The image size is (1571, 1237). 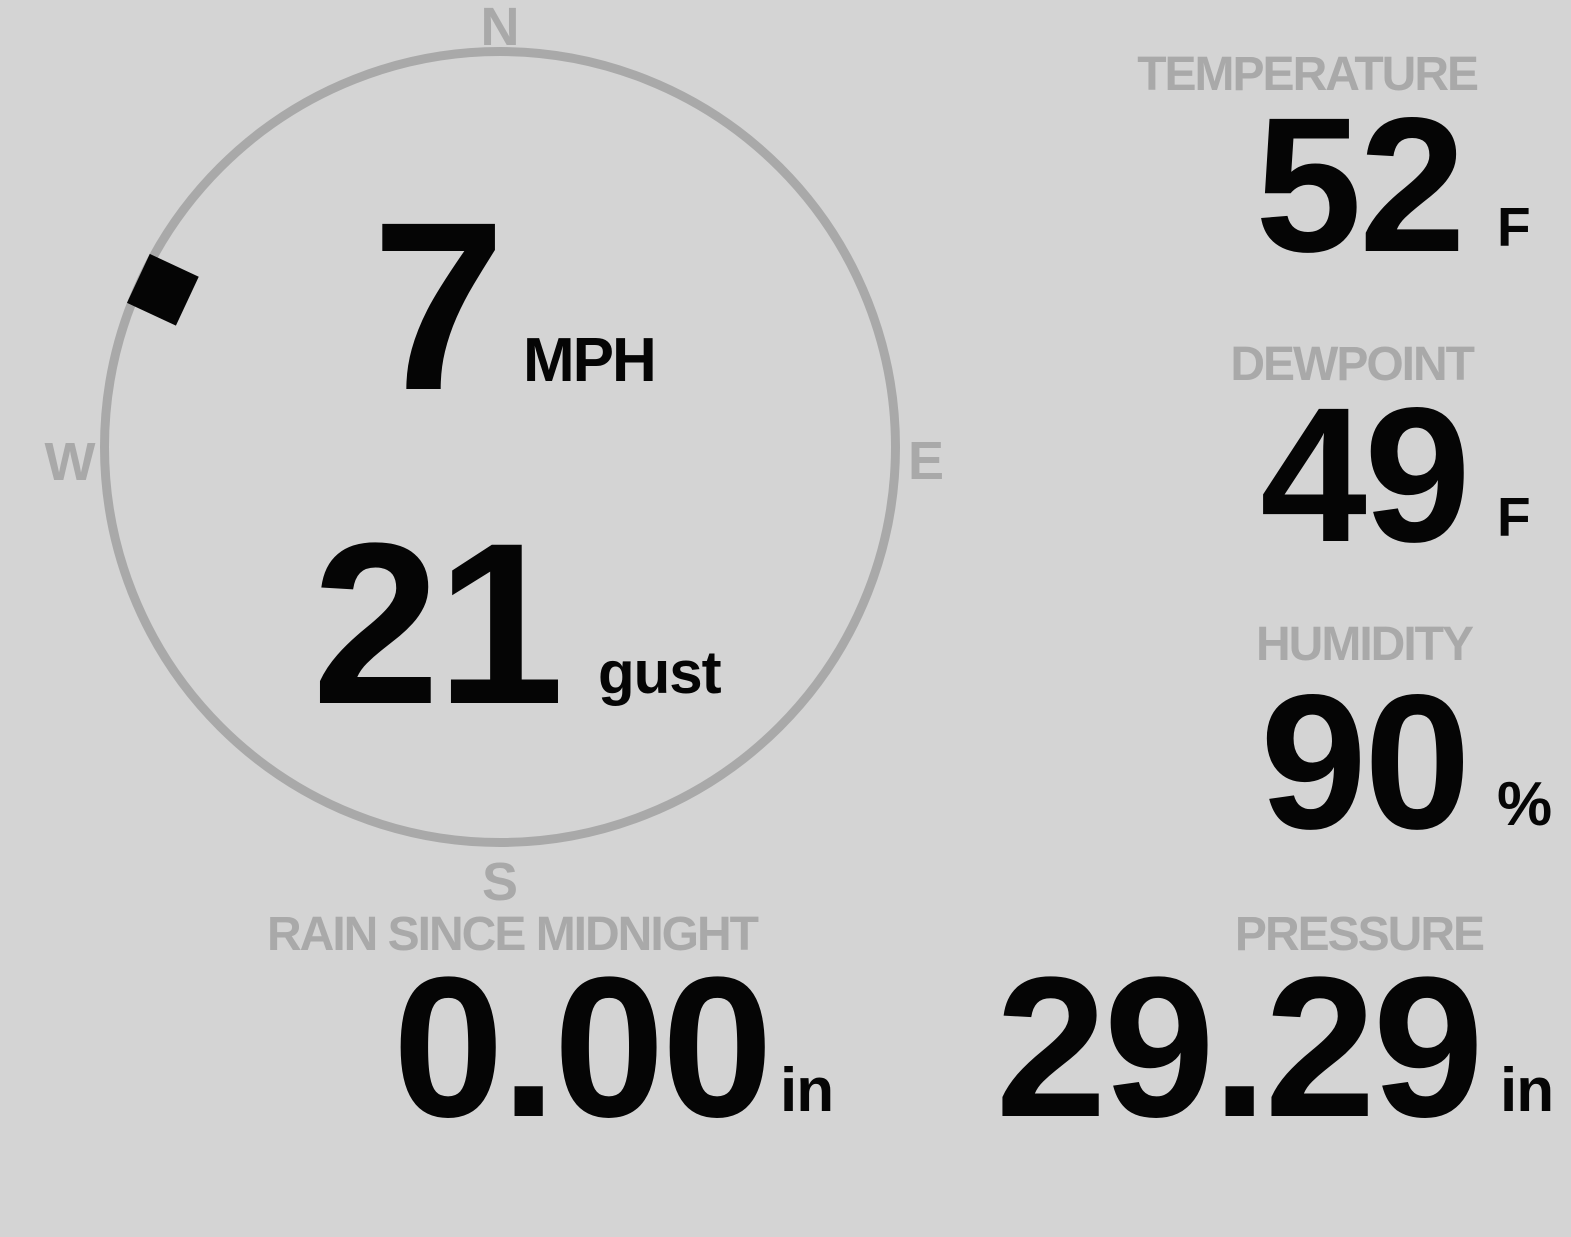 What do you see at coordinates (1365, 761) in the screenshot?
I see `humidity-value: 90` at bounding box center [1365, 761].